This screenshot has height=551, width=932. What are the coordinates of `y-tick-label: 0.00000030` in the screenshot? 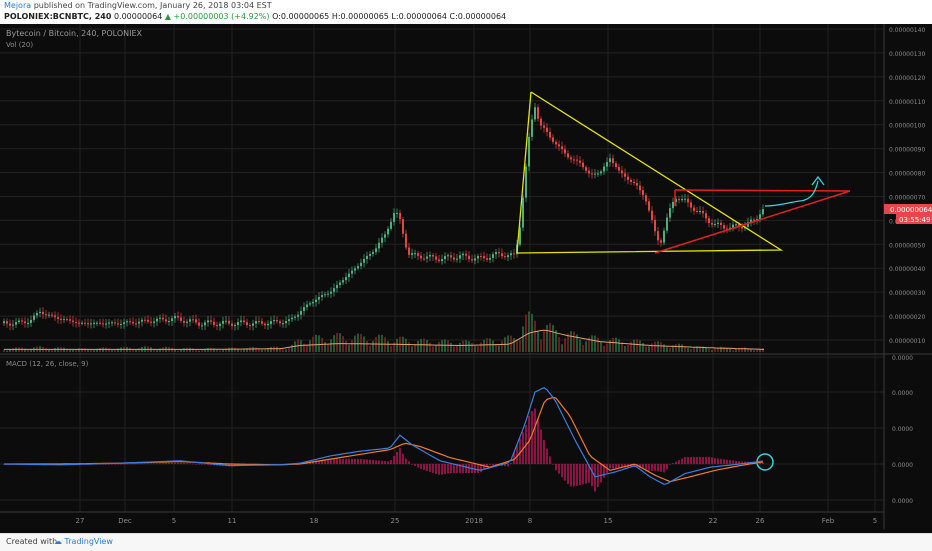 It's located at (907, 293).